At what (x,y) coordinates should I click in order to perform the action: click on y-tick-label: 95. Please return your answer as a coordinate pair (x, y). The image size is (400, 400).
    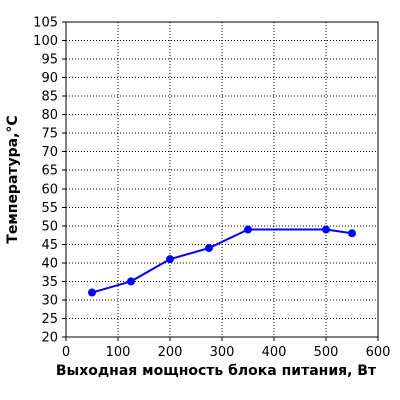
    Looking at the image, I should click on (49, 60).